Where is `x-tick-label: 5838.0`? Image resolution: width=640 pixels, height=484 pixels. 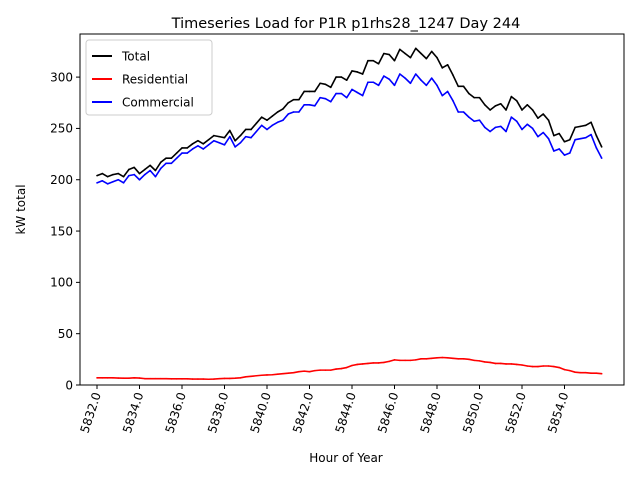
x-tick-label: 5838.0 is located at coordinates (218, 413).